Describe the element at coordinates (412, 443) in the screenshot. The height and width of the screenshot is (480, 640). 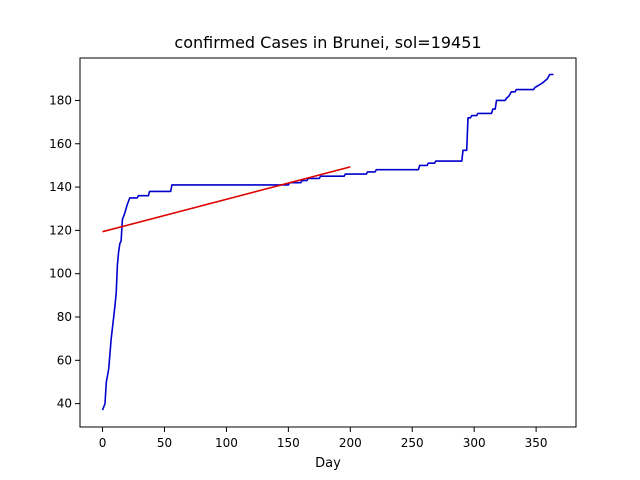
I see `x-tick-label: 250` at that location.